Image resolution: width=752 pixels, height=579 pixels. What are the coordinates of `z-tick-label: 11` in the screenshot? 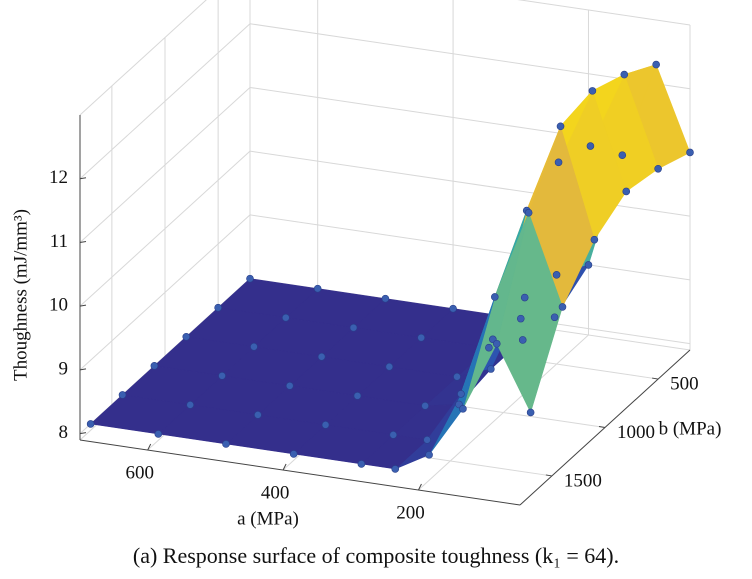 It's located at (59, 241).